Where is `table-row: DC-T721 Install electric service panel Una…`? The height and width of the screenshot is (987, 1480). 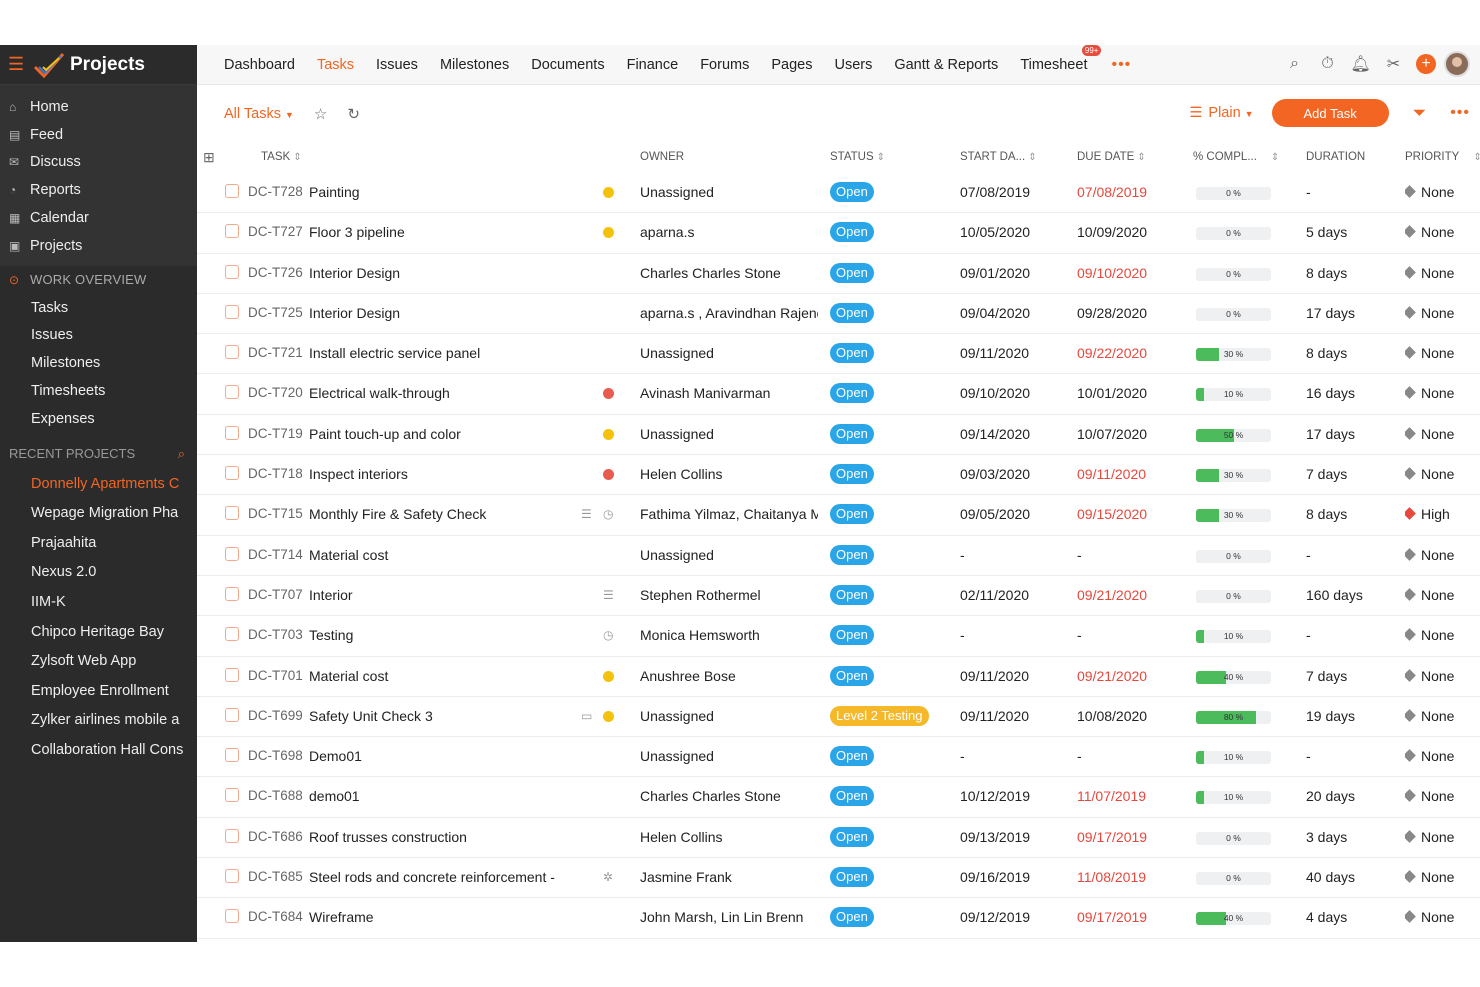
table-row: DC-T721 Install electric service panel Una… is located at coordinates (838, 354).